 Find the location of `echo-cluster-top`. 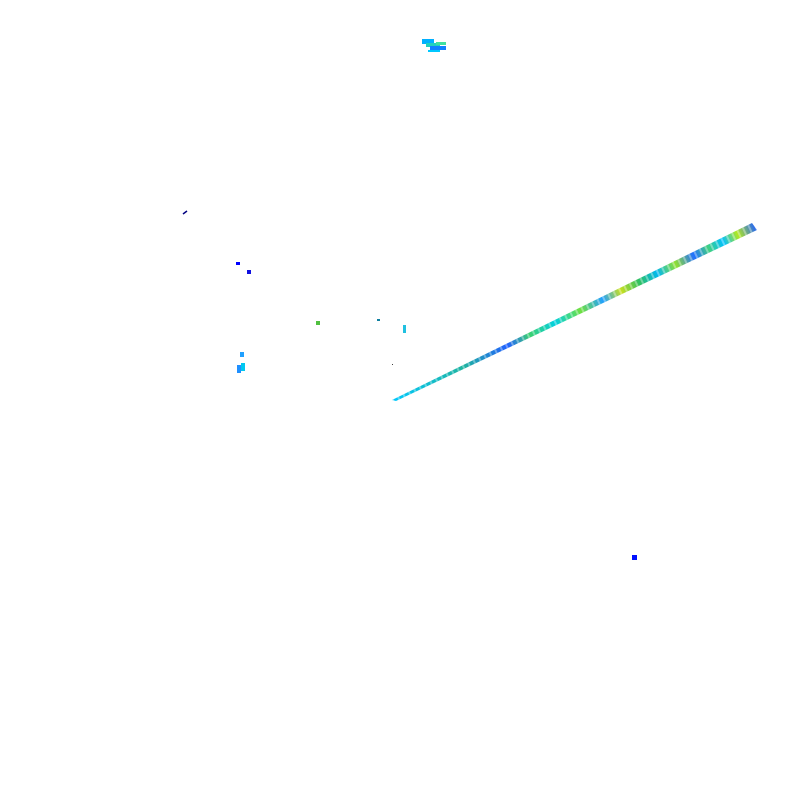

echo-cluster-top is located at coordinates (434, 45).